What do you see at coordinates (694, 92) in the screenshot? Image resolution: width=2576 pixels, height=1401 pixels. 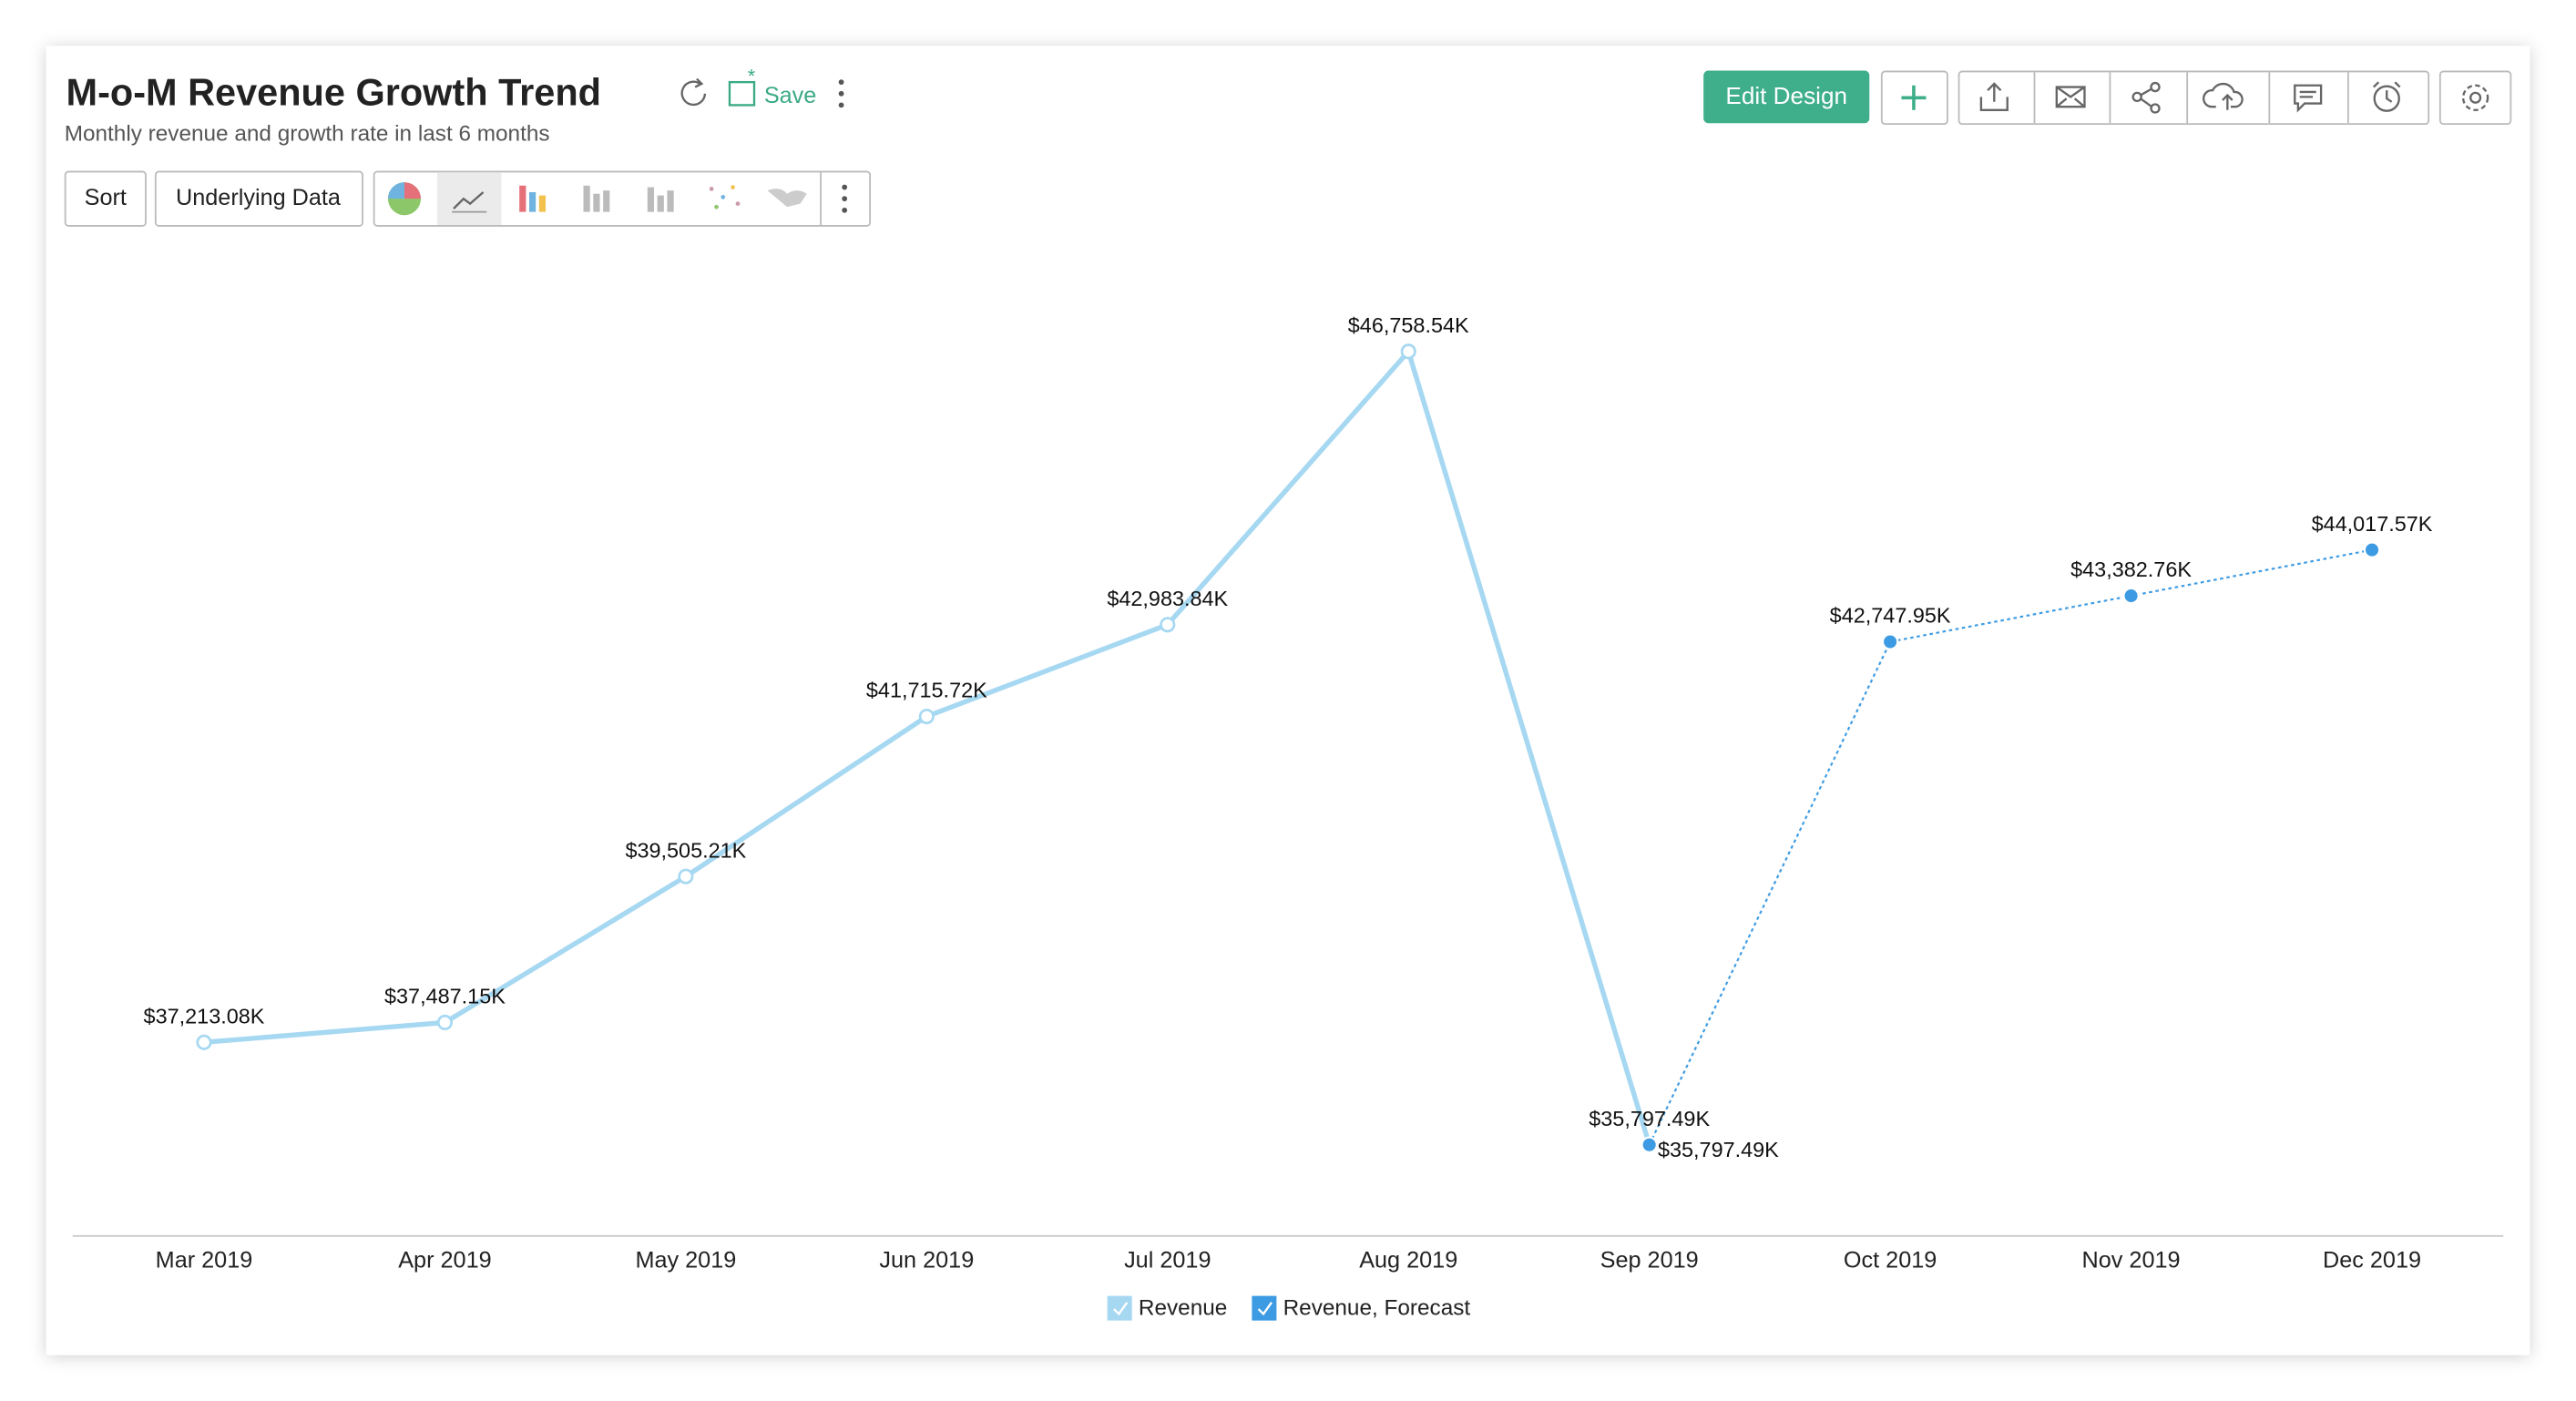 I see `refresh-icon` at bounding box center [694, 92].